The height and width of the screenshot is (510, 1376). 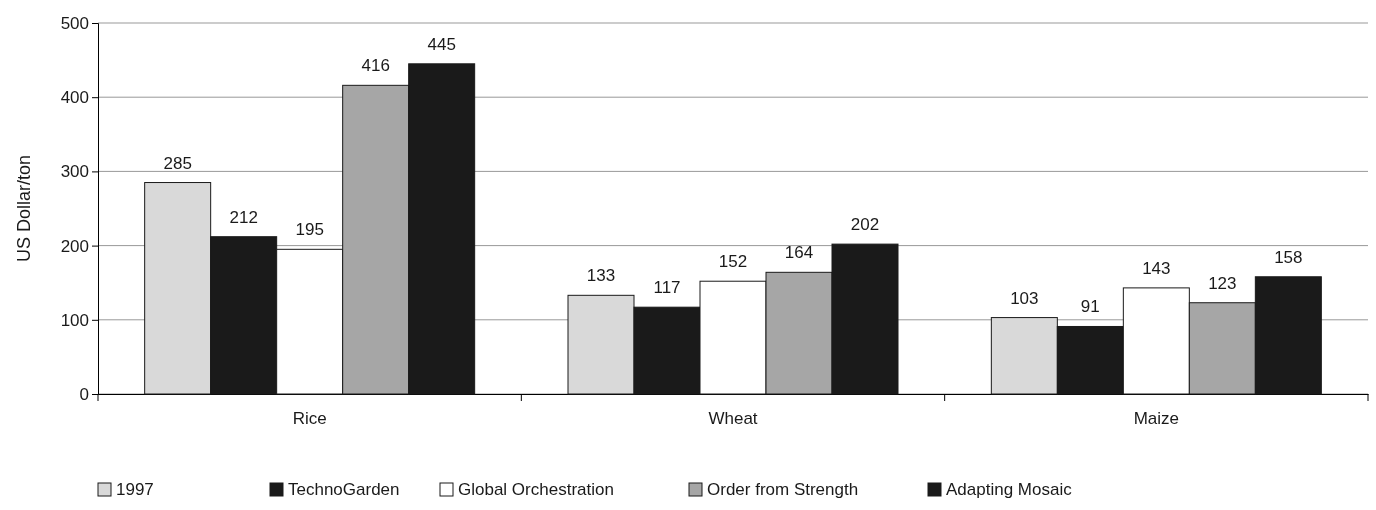 What do you see at coordinates (375, 66) in the screenshot?
I see `data-label: 416` at bounding box center [375, 66].